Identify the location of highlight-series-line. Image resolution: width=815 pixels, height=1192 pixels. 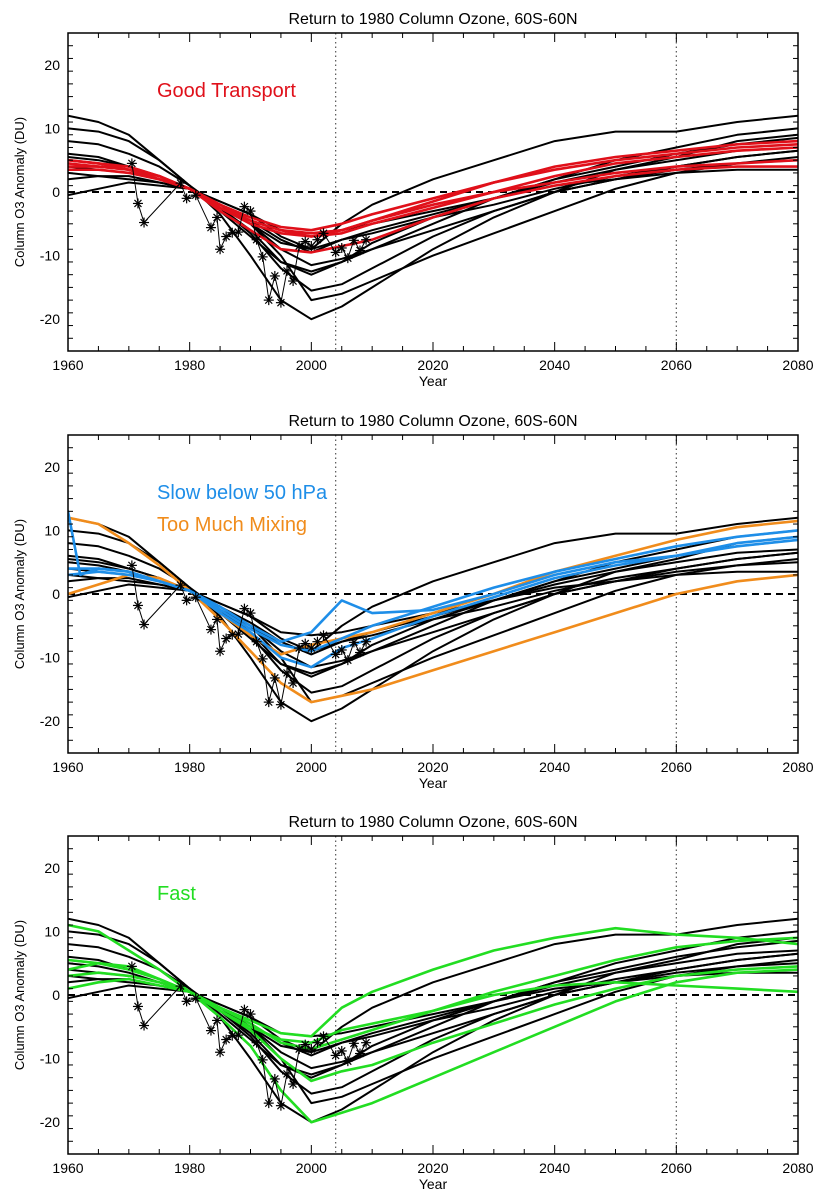
(433, 196).